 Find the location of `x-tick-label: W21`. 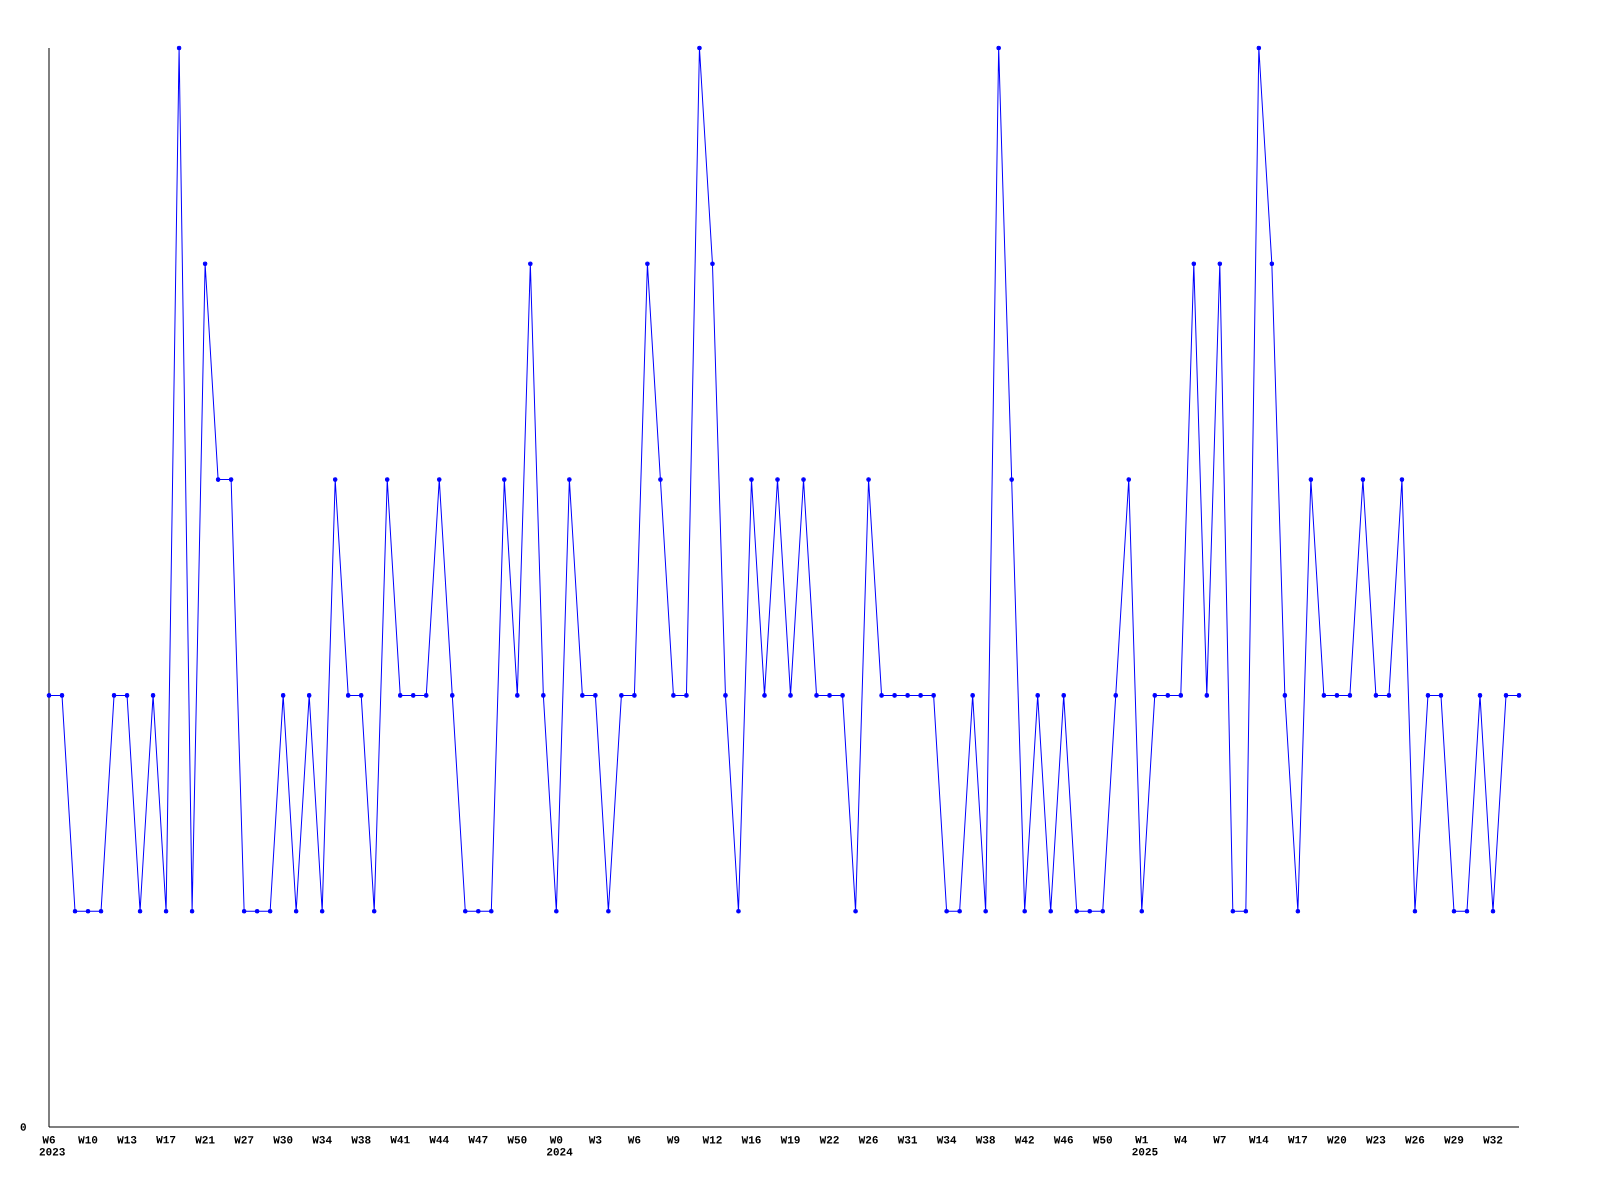

x-tick-label: W21 is located at coordinates (205, 1140).